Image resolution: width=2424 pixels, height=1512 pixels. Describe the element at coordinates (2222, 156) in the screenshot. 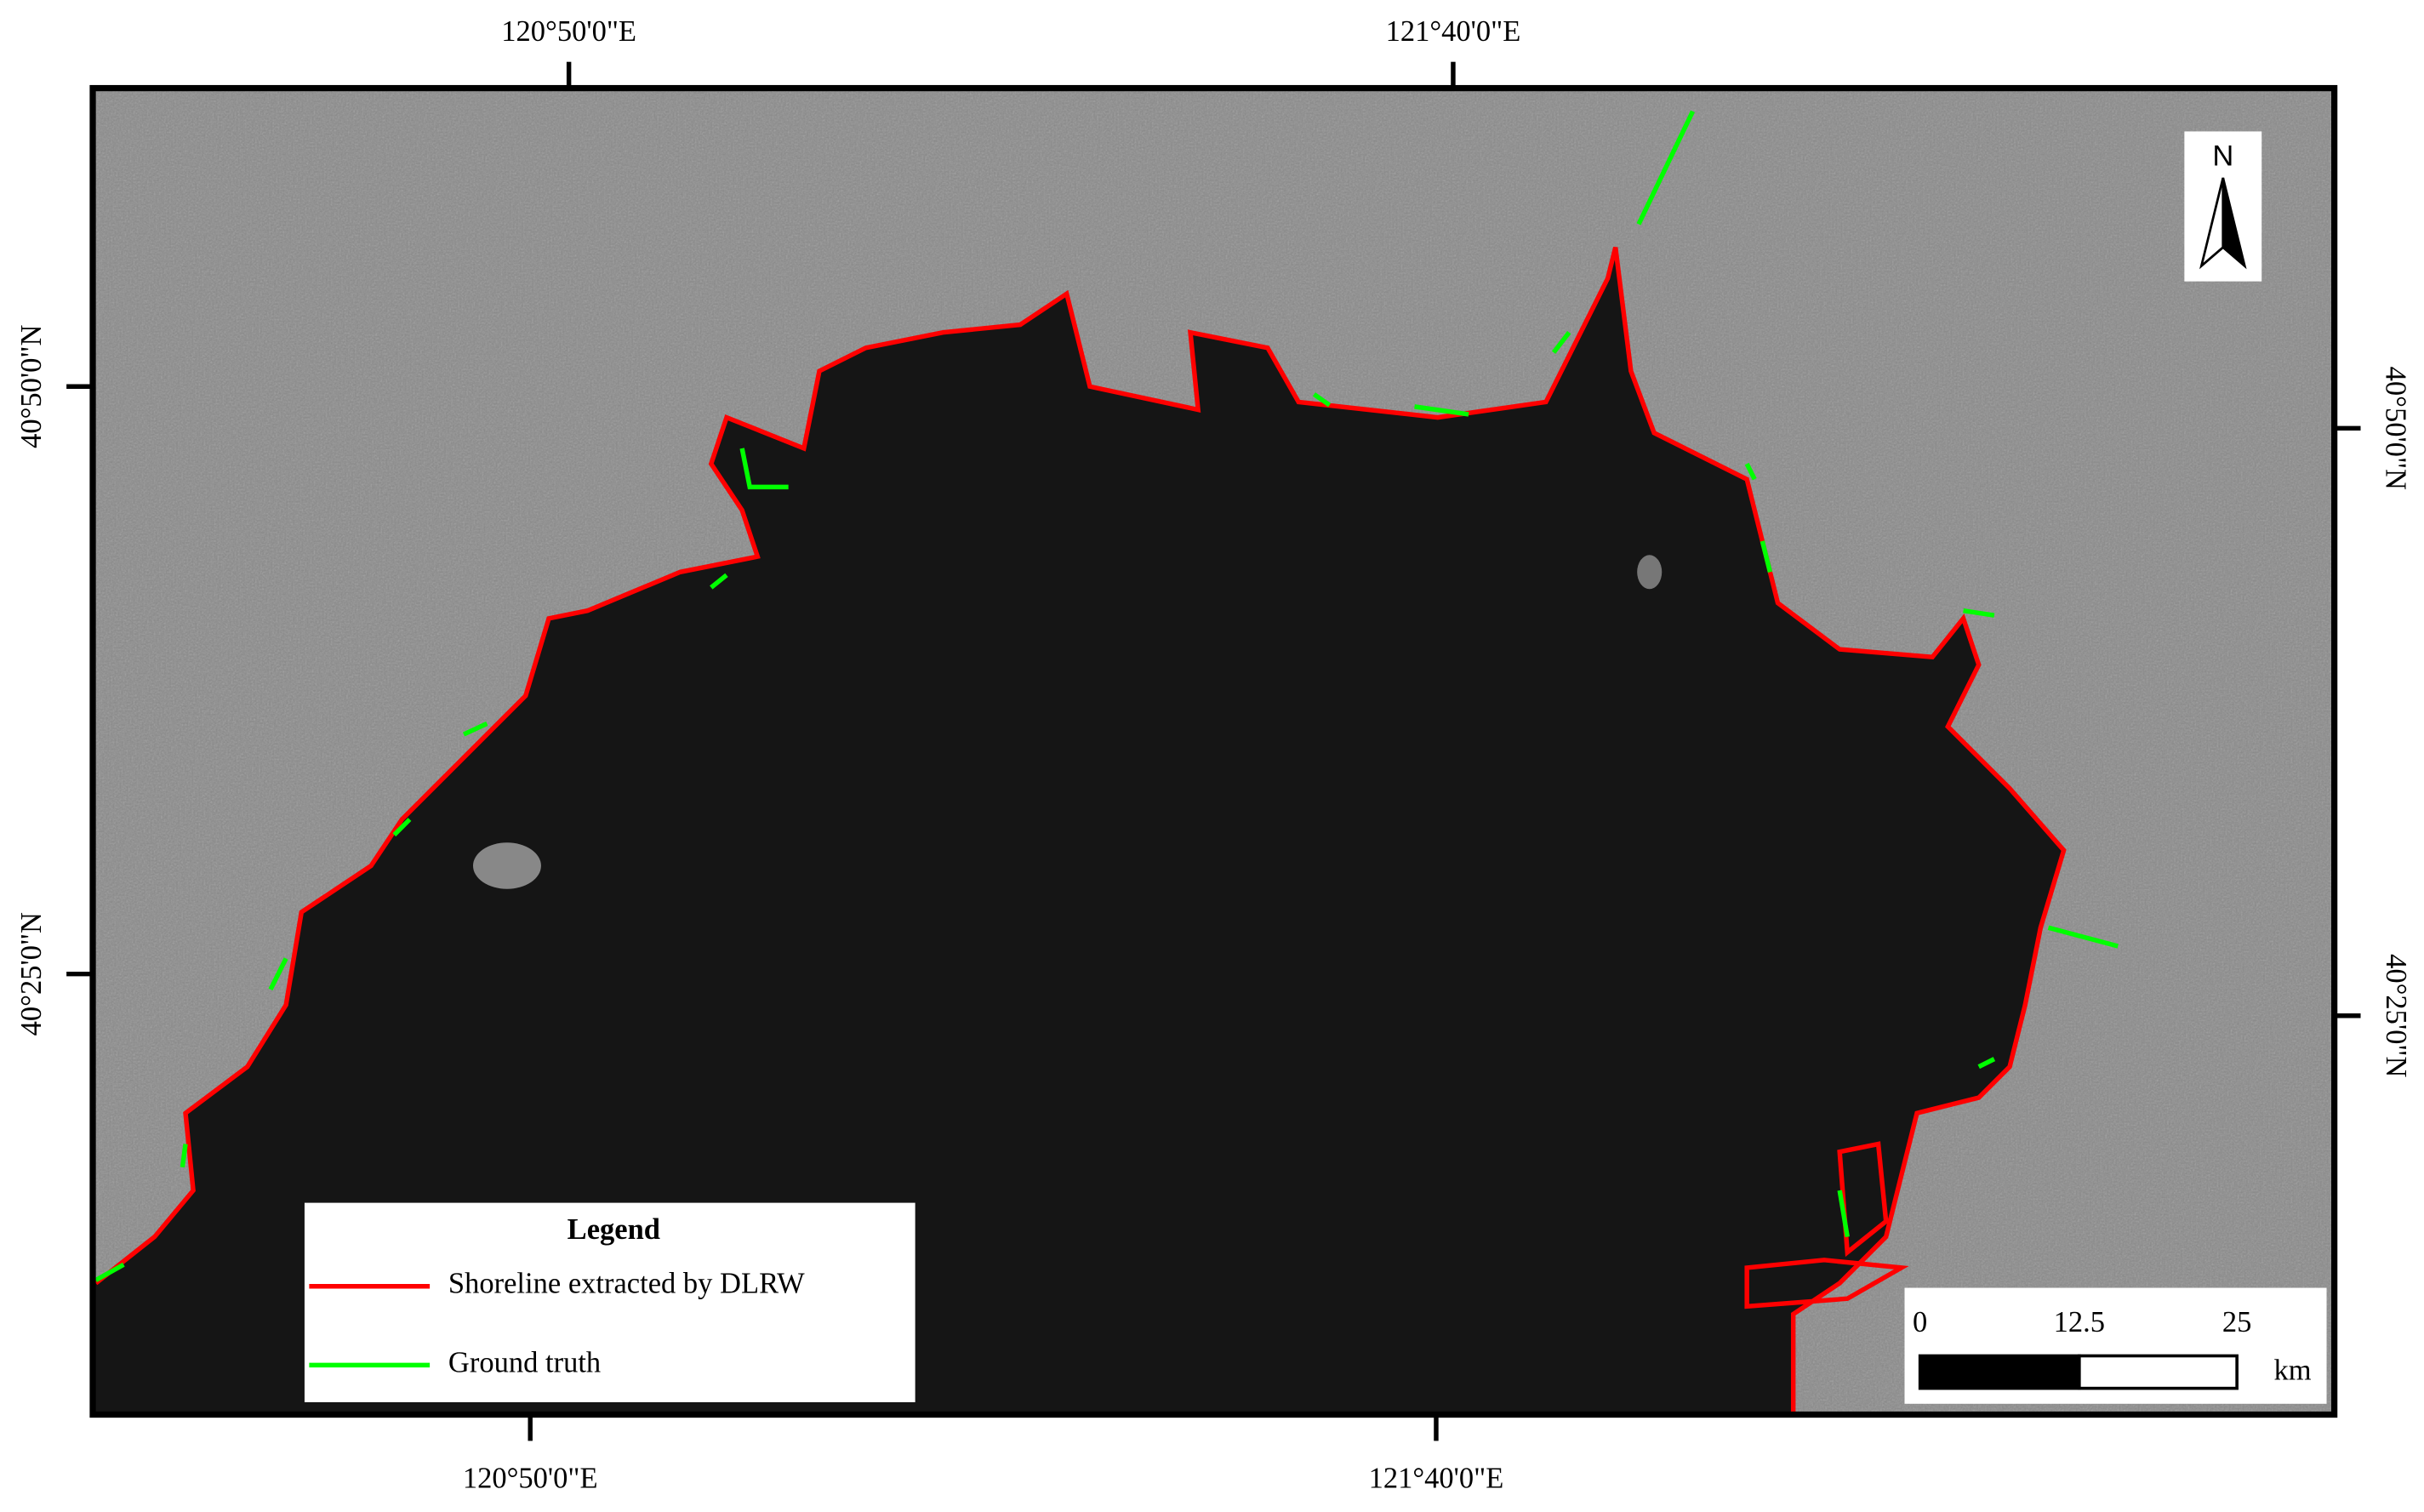

I see `north-label: N` at that location.